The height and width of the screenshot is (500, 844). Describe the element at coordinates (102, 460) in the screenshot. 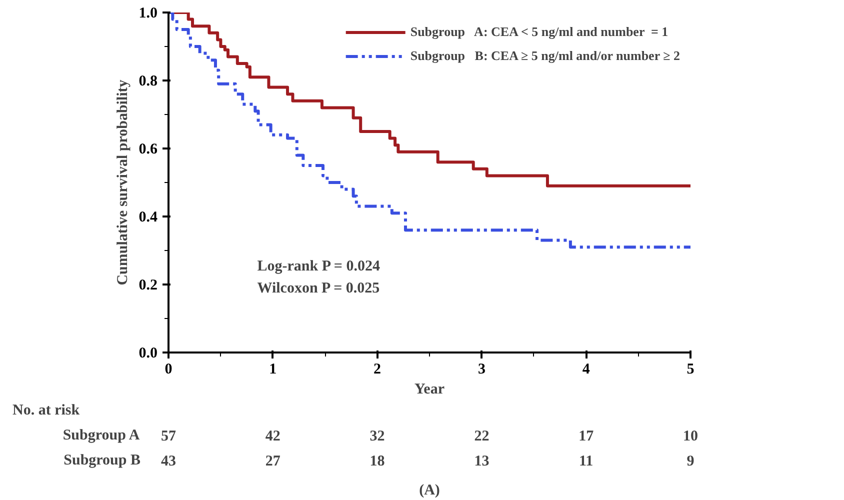

I see `text: Subgroup B` at that location.